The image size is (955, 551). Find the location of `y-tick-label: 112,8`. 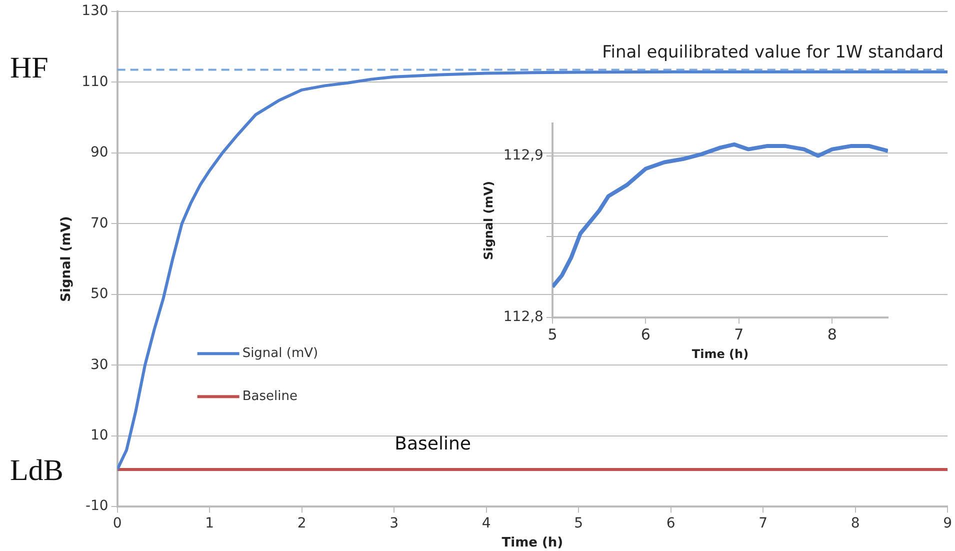

y-tick-label: 112,8 is located at coordinates (523, 317).